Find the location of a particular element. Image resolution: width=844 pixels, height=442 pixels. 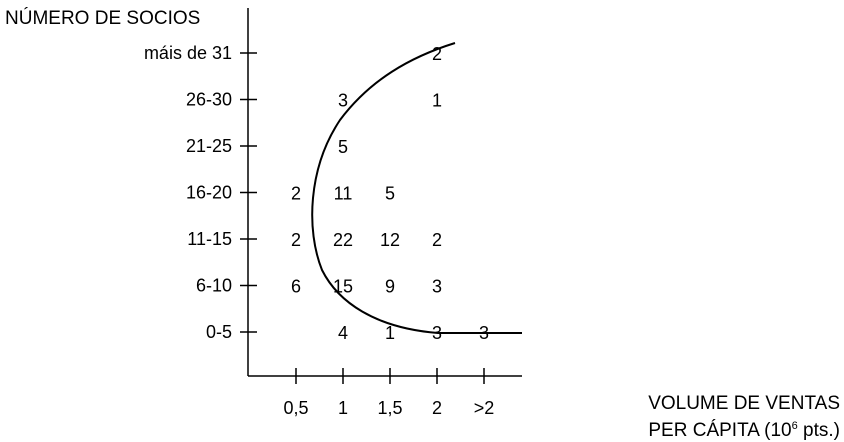

cell-value: 9 is located at coordinates (390, 287).